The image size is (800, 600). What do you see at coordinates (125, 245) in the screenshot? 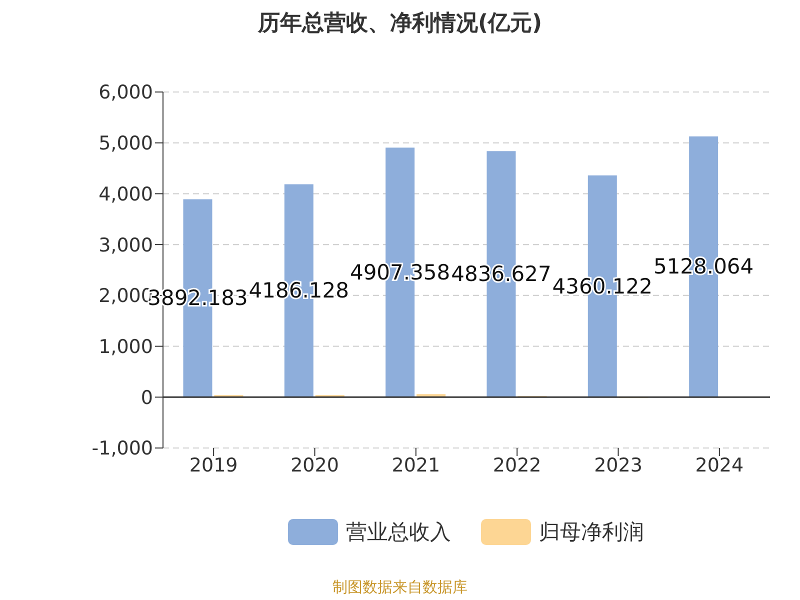
I see `y-tick-label: 3,000` at bounding box center [125, 245].